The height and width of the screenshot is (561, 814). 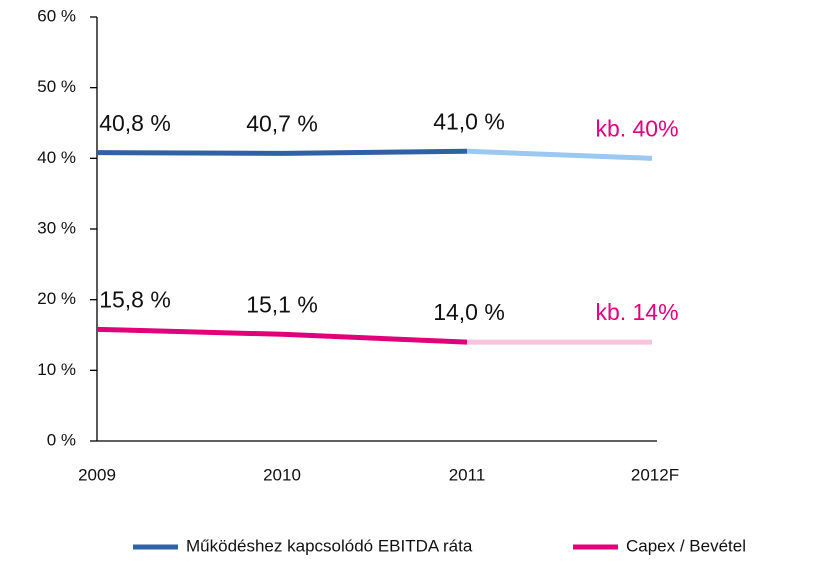 What do you see at coordinates (655, 474) in the screenshot?
I see `x-tick-label: 2012F` at bounding box center [655, 474].